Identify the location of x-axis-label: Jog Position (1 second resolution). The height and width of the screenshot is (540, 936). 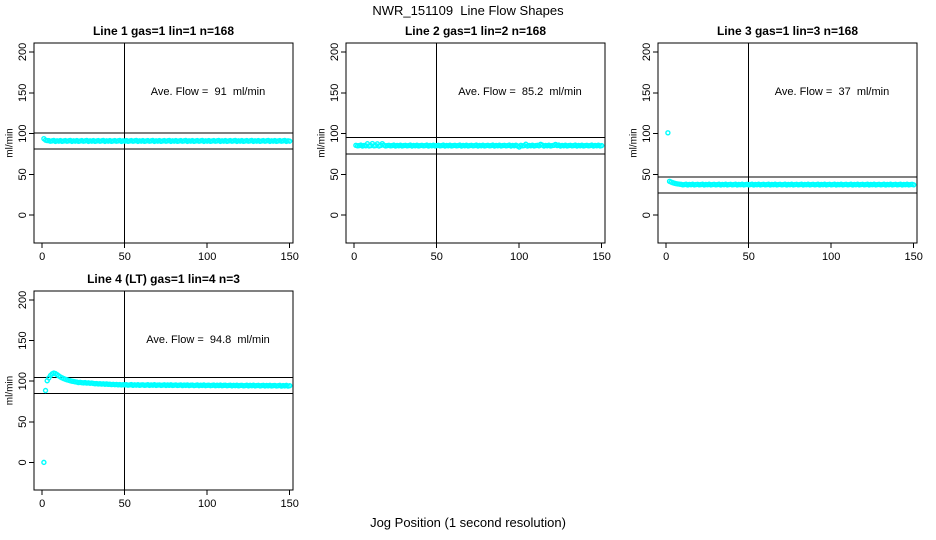
(468, 522).